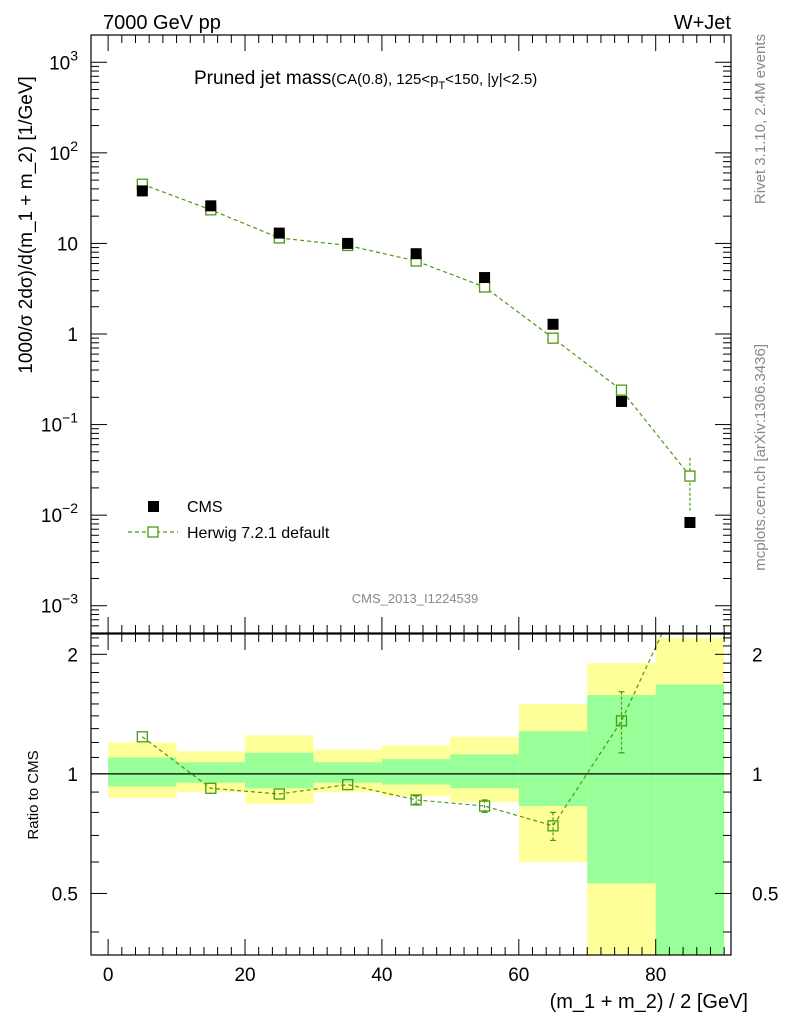  Describe the element at coordinates (162, 23) in the screenshot. I see `header-left: 7000 GeV pp` at that location.